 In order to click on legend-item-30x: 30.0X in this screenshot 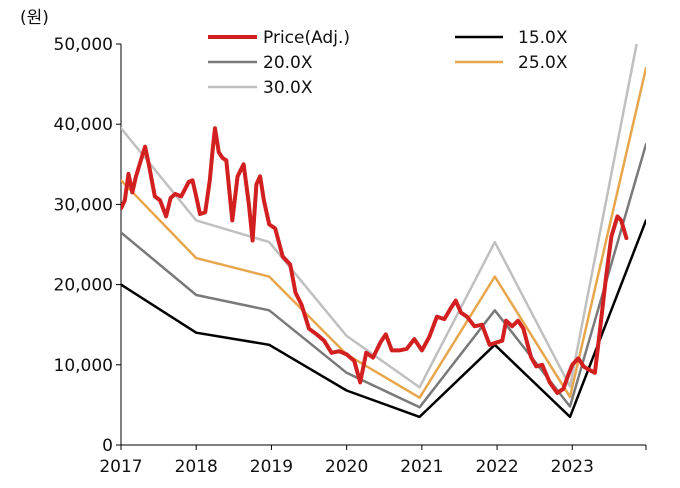, I will do `click(260, 88)`.